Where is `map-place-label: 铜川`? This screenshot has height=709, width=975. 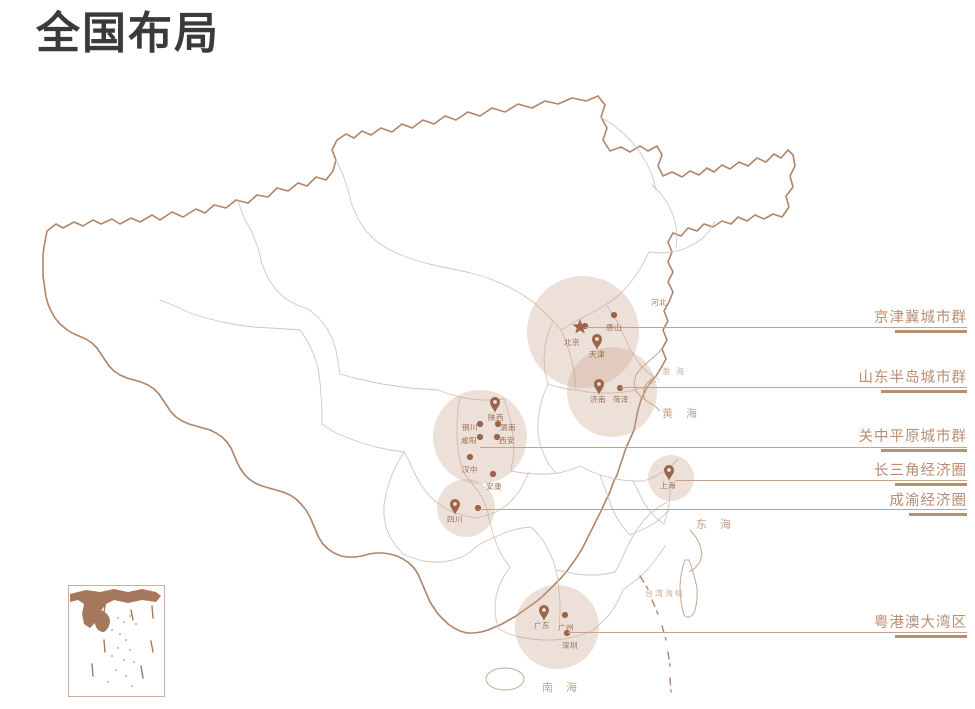 map-place-label: 铜川 is located at coordinates (470, 427).